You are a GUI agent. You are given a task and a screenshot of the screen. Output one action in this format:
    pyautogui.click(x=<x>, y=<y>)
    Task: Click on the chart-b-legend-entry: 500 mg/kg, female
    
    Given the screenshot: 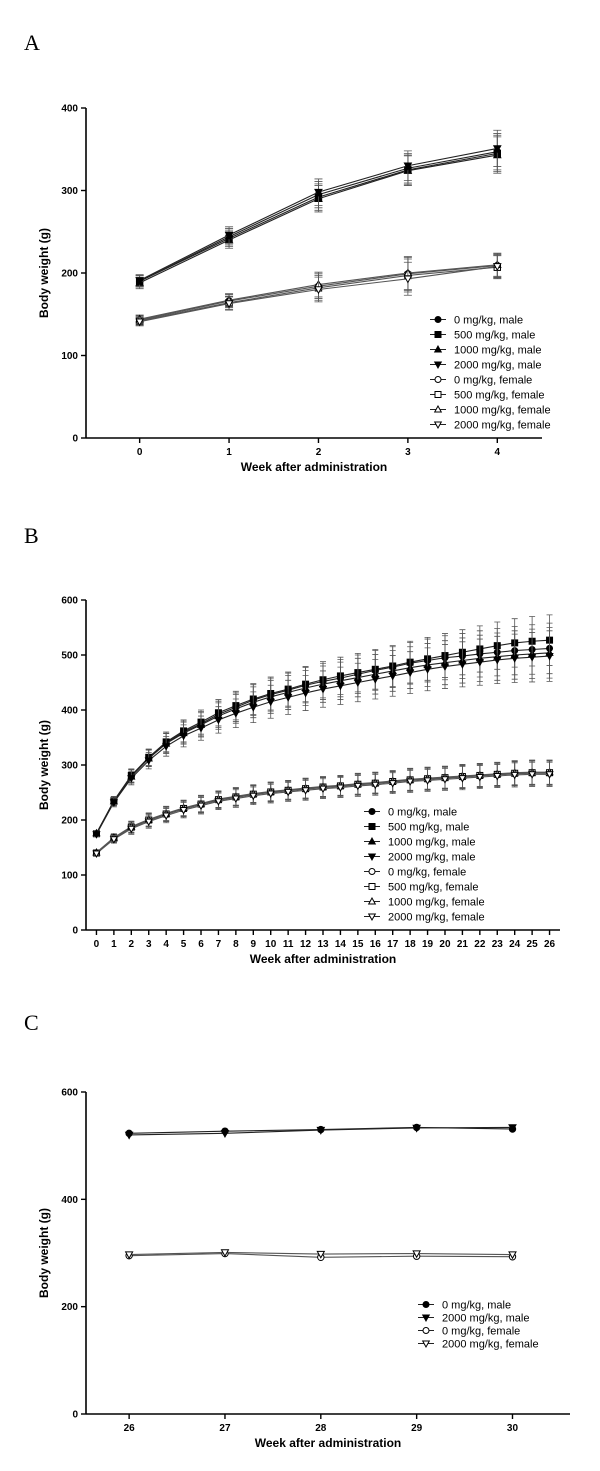 What is the action you would take?
    pyautogui.click(x=421, y=888)
    